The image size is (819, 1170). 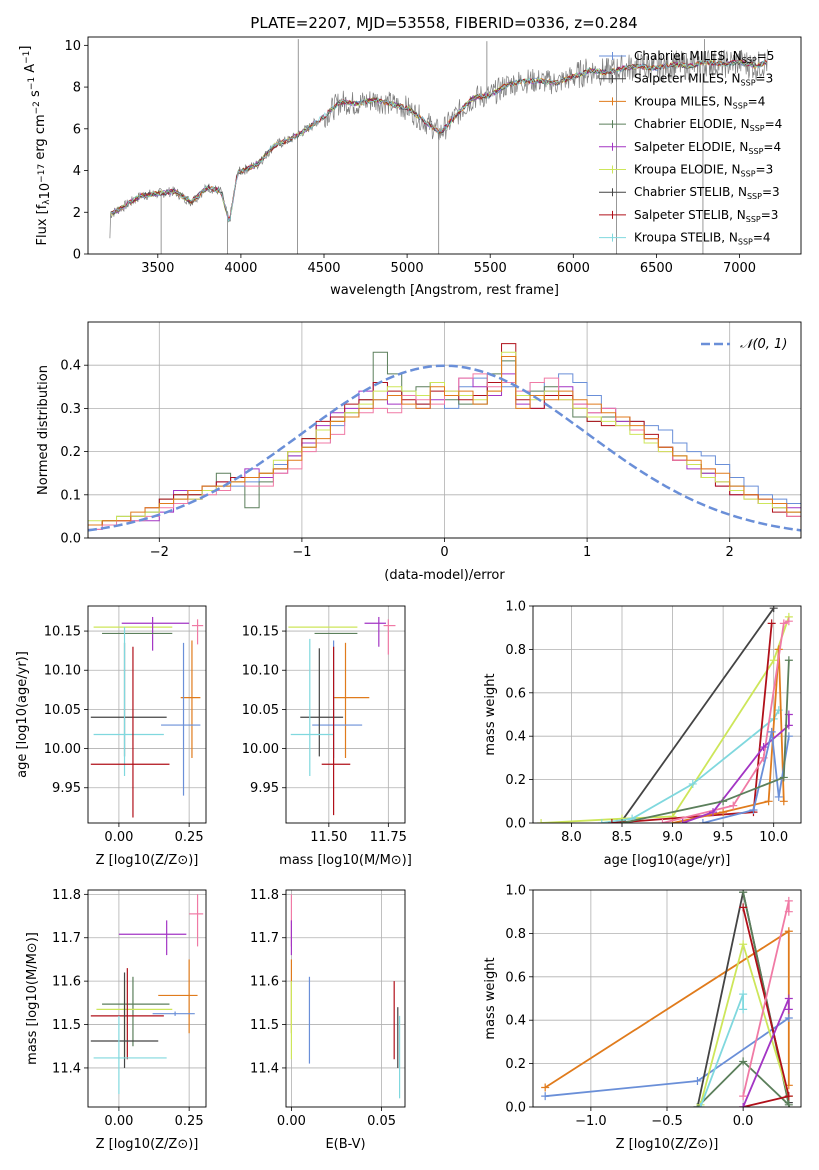 What do you see at coordinates (744, 344) in the screenshot?
I see `legend: 𝒩(0, 1)` at bounding box center [744, 344].